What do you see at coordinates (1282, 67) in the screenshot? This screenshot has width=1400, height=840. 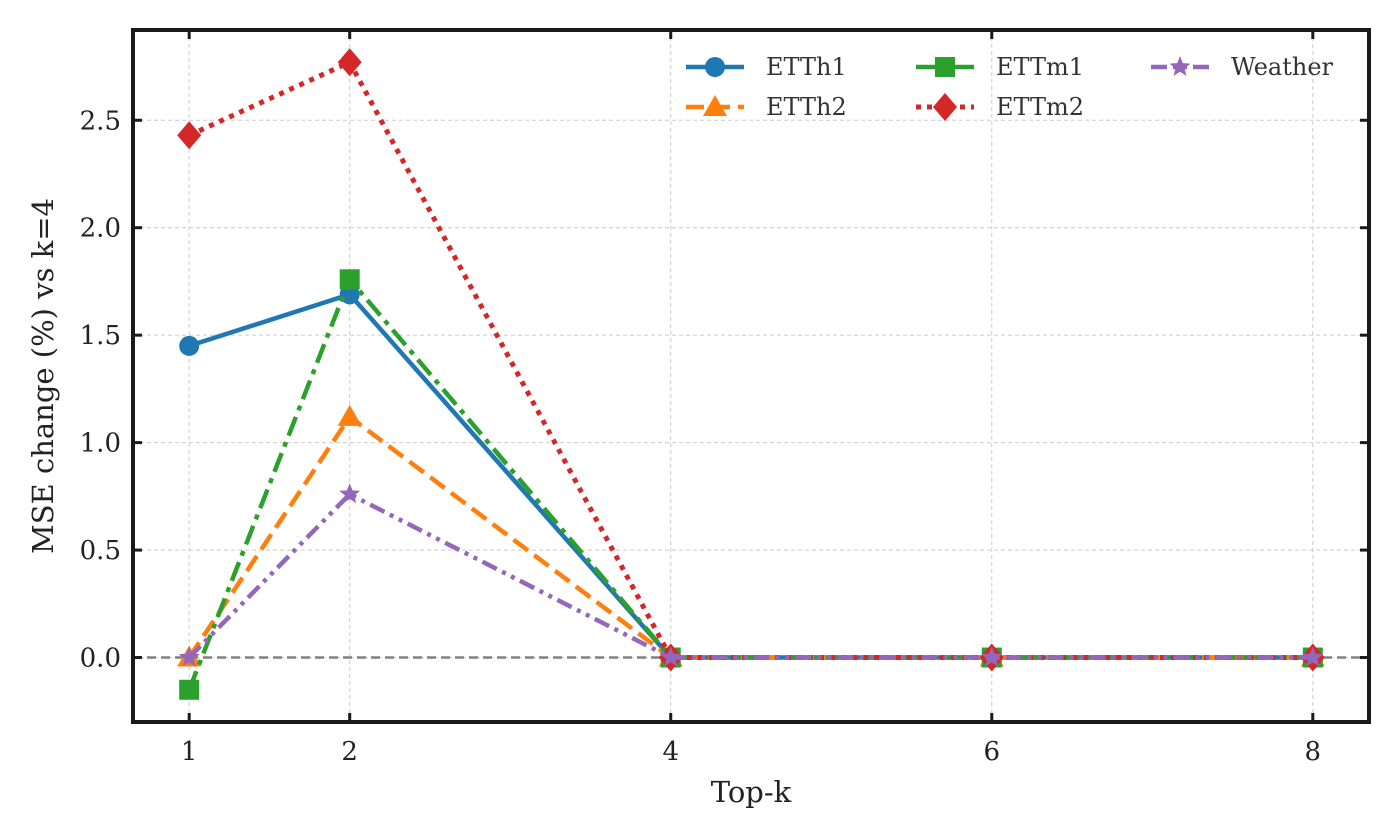 I see `legend-label: Weather` at bounding box center [1282, 67].